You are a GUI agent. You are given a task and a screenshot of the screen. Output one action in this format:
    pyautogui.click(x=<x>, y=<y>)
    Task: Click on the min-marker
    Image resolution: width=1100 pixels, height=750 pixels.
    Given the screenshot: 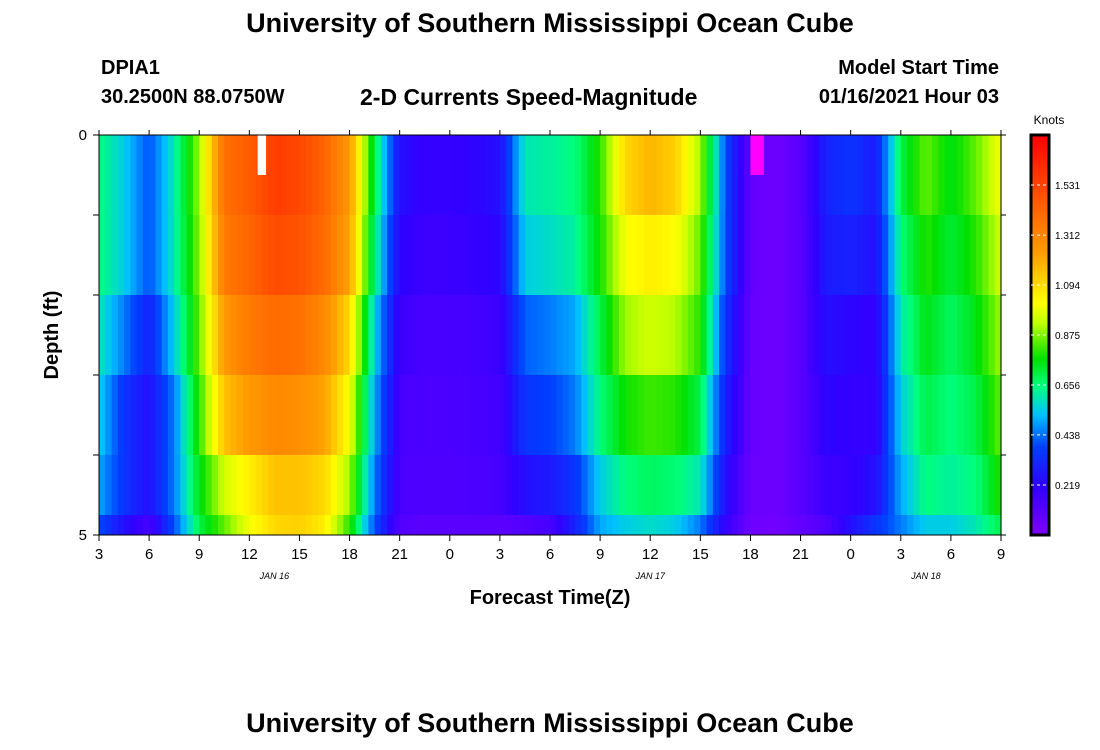 What is the action you would take?
    pyautogui.click(x=757, y=155)
    